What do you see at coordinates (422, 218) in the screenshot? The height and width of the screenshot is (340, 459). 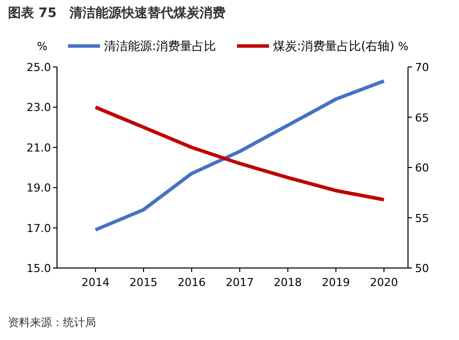 I see `y2-tick-label: 55` at bounding box center [422, 218].